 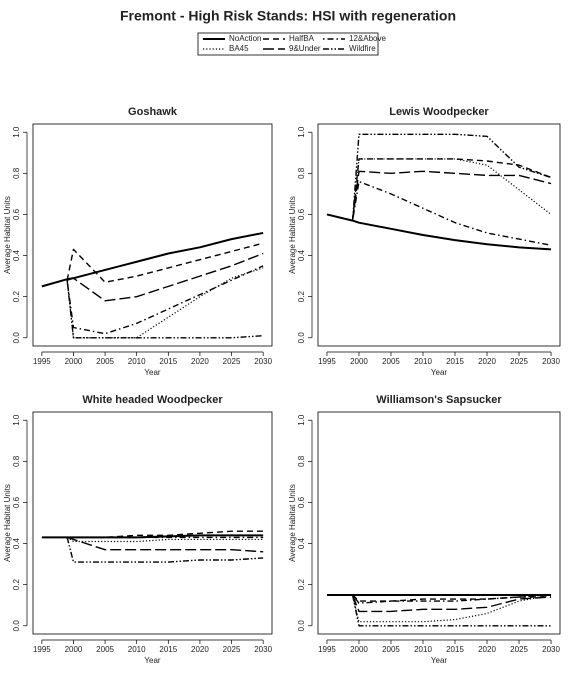 What do you see at coordinates (152, 400) in the screenshot?
I see `panel-title: White headed Woodpecker` at bounding box center [152, 400].